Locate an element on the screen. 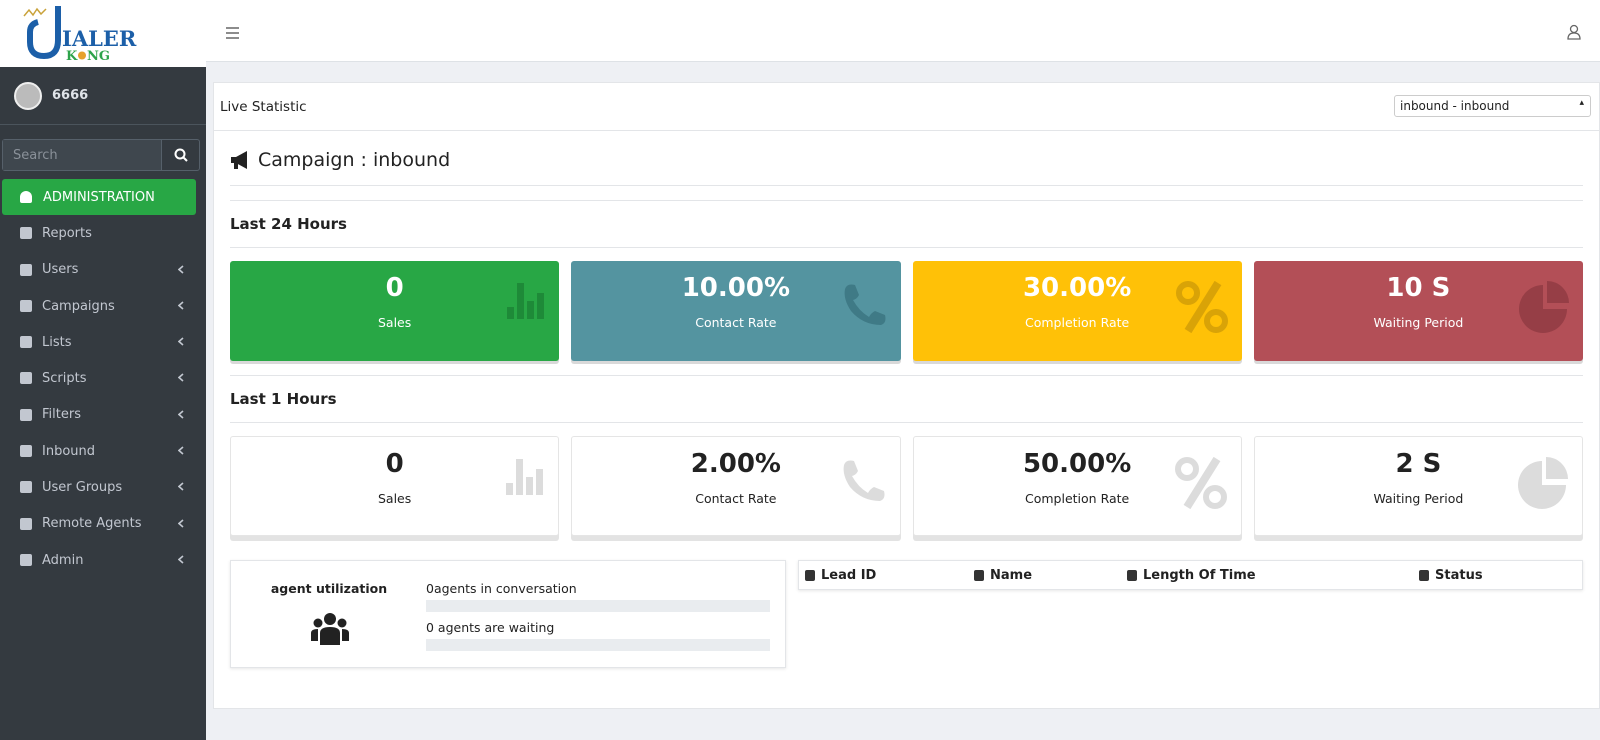 The height and width of the screenshot is (740, 1600). table-header: Lead ID is located at coordinates (849, 575).